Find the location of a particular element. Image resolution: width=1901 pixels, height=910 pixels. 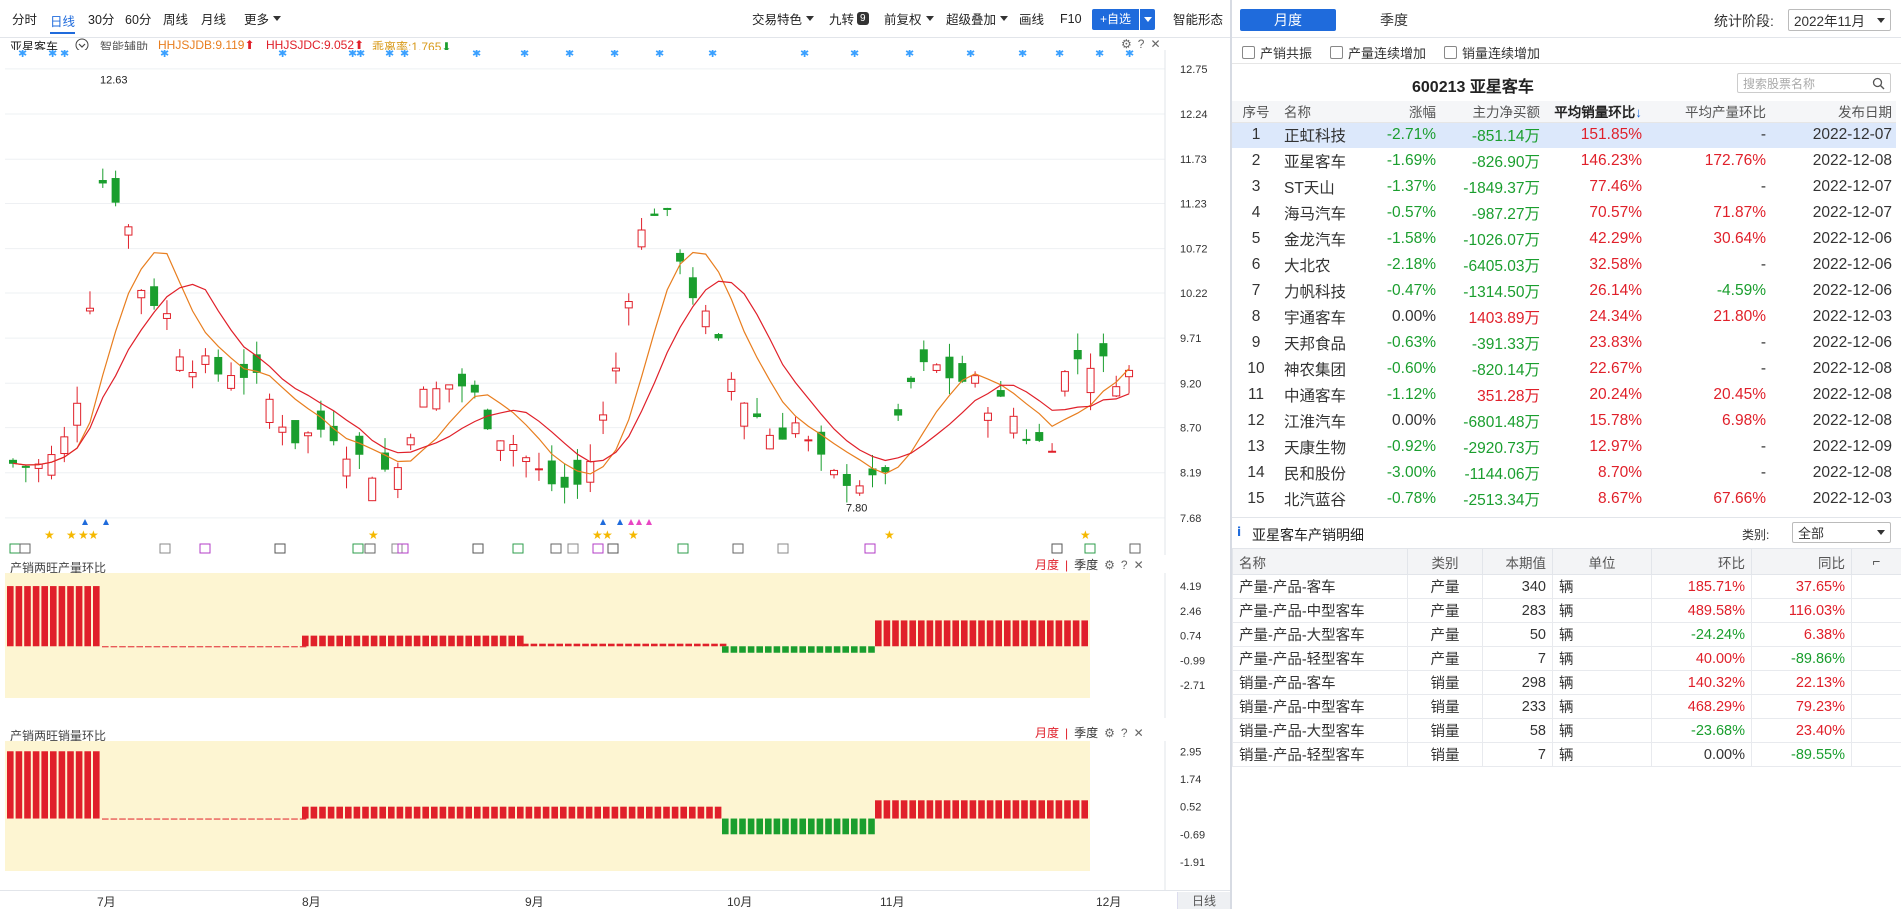

panel2-tab-season: 季度 is located at coordinates (1086, 733).